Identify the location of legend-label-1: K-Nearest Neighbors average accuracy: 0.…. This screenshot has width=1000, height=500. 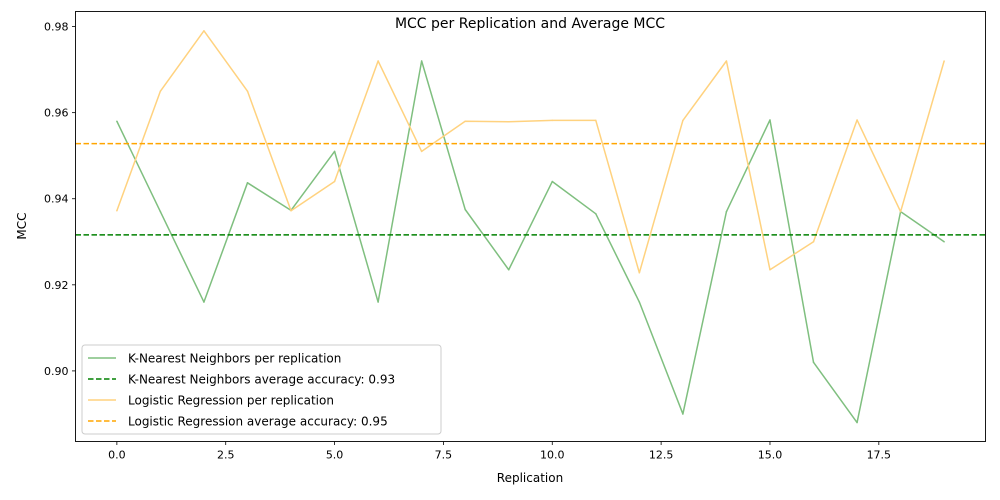
(261, 380).